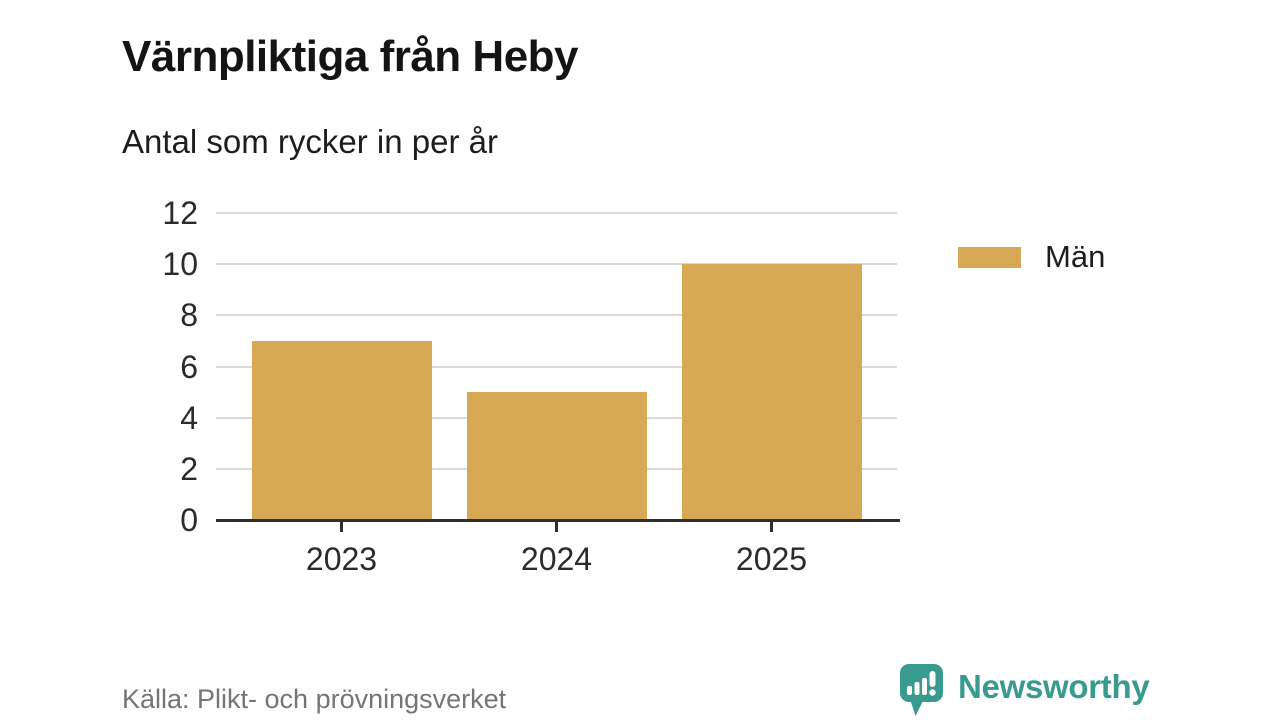 The image size is (1280, 720). I want to click on x-axis-tick-label: 2024, so click(556, 559).